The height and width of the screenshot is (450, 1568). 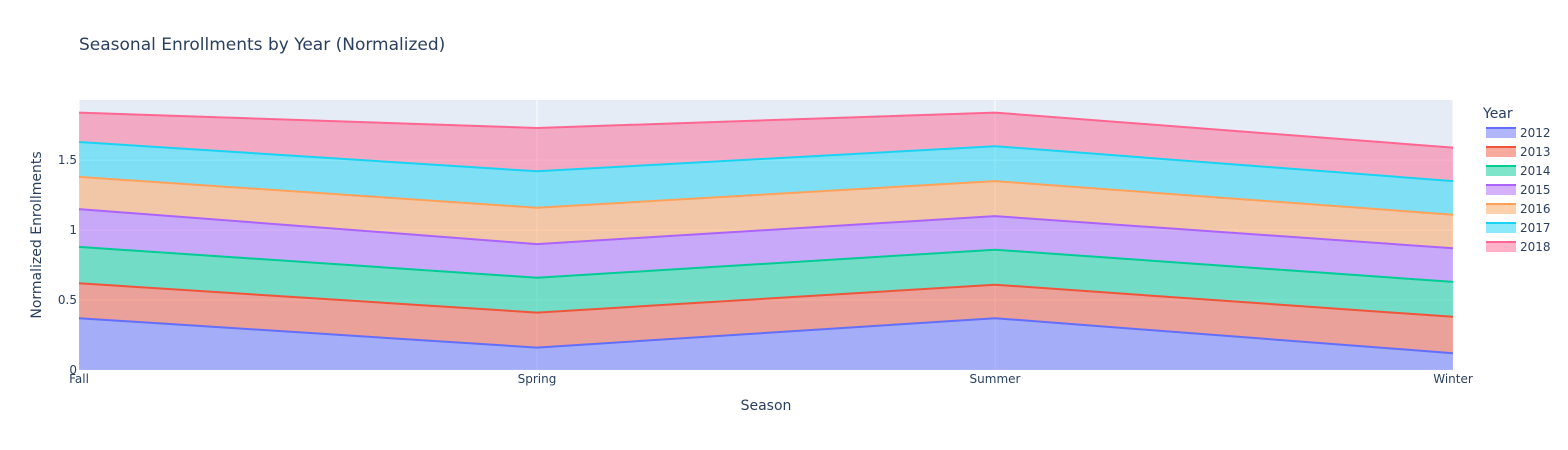 I want to click on line-series-2014, so click(x=766, y=264).